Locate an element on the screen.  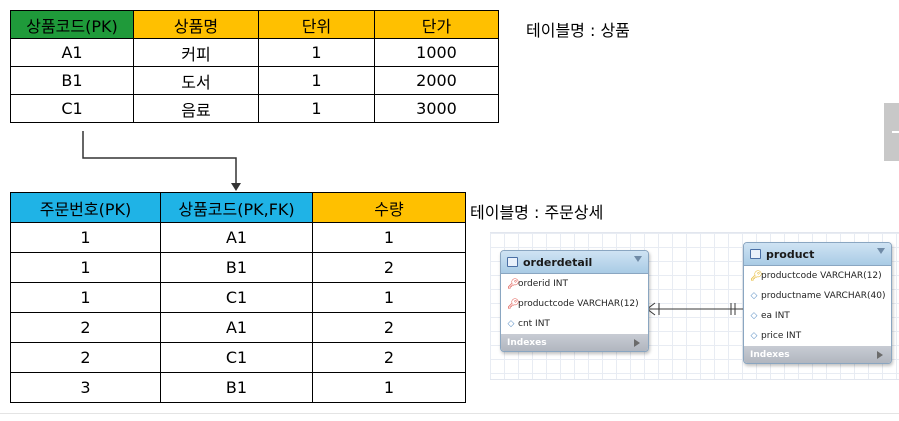
table-row: 1 C1 1 is located at coordinates (238, 297).